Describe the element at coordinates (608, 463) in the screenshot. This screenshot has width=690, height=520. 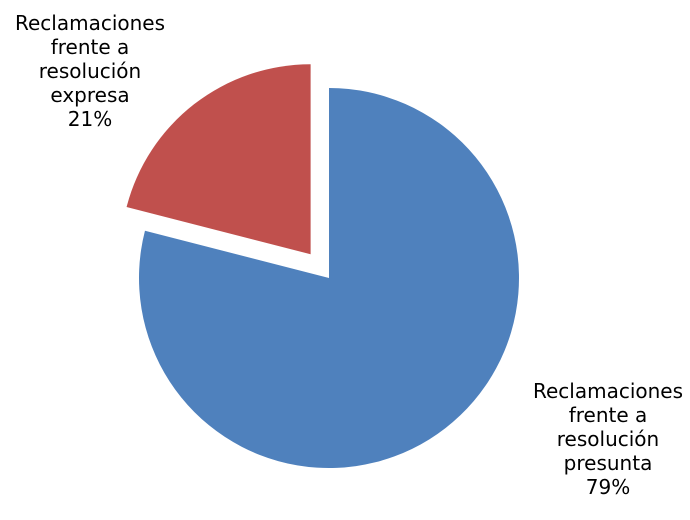
I see `slice-label-line: presunta` at that location.